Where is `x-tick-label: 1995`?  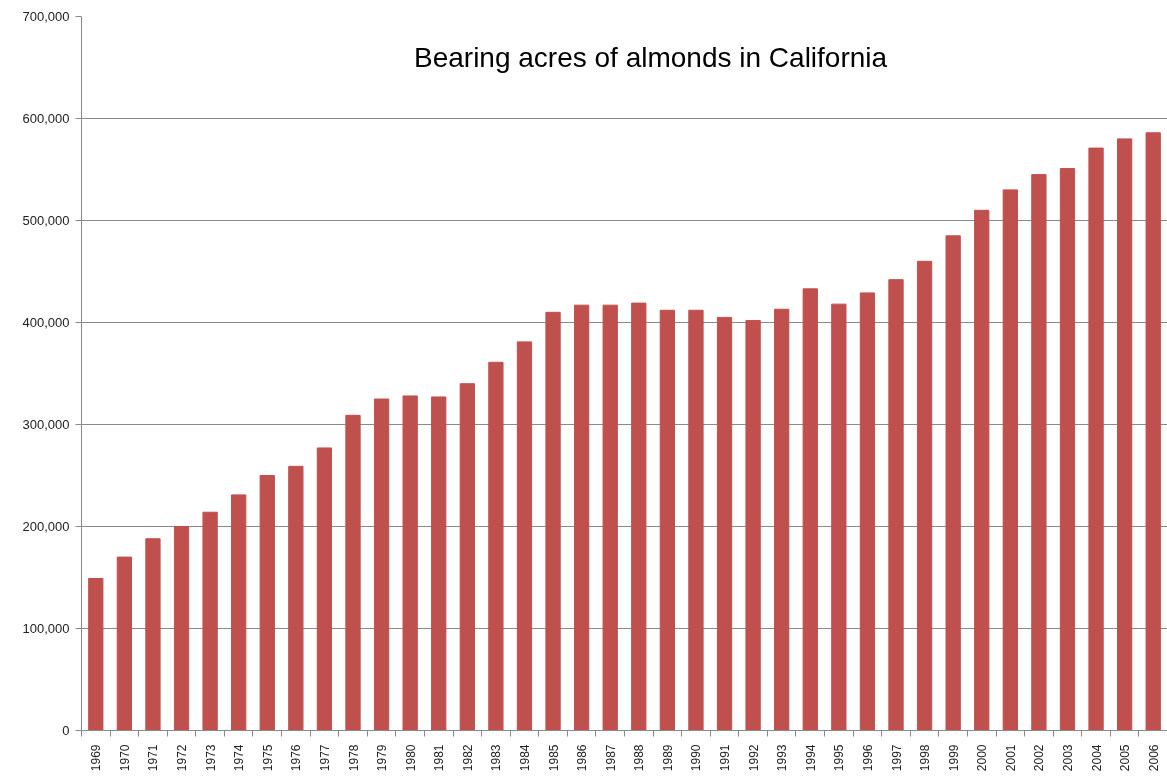 x-tick-label: 1995 is located at coordinates (839, 758).